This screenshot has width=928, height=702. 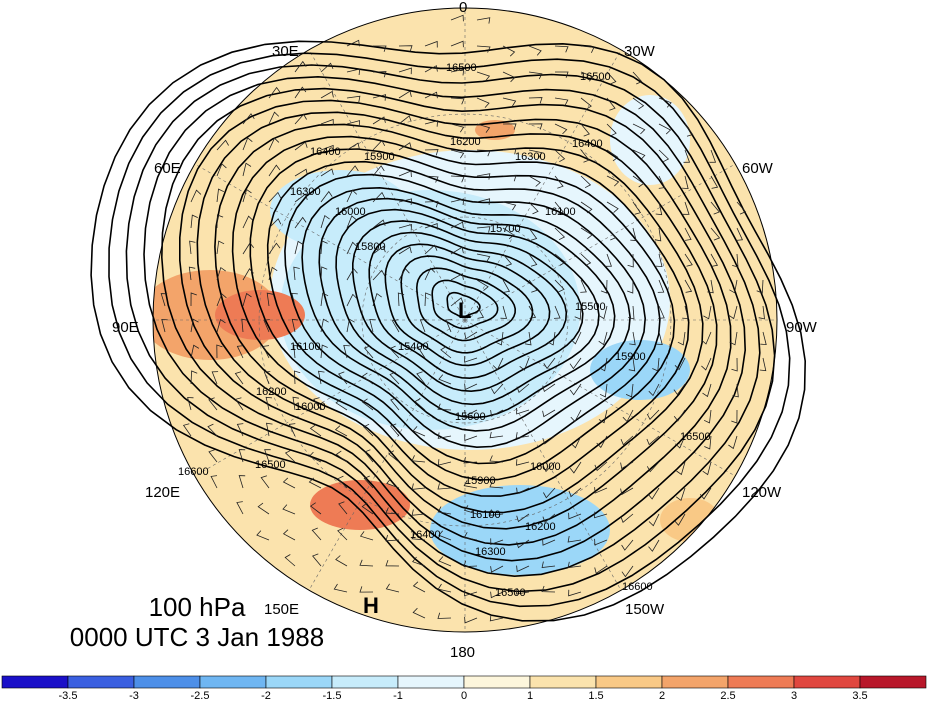 I want to click on colorbar-tick-label: -3.5, so click(x=68, y=696).